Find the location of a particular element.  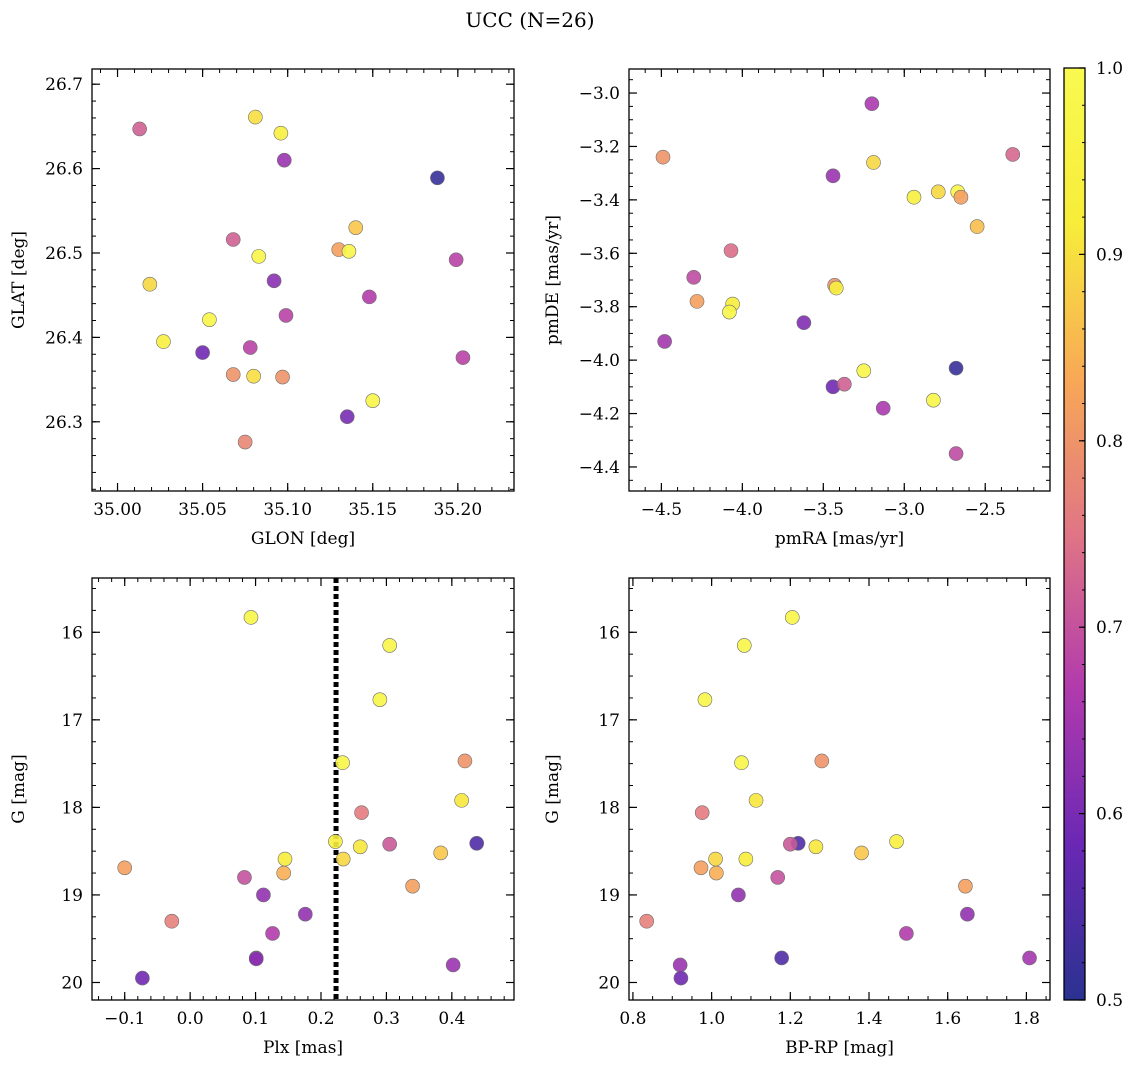

x-axis-label: pmRA [mas/yr] is located at coordinates (839, 539).